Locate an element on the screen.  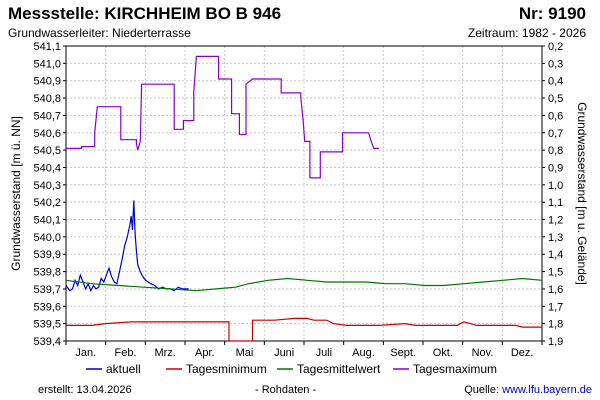
source-label: Quelle: is located at coordinates (483, 390).